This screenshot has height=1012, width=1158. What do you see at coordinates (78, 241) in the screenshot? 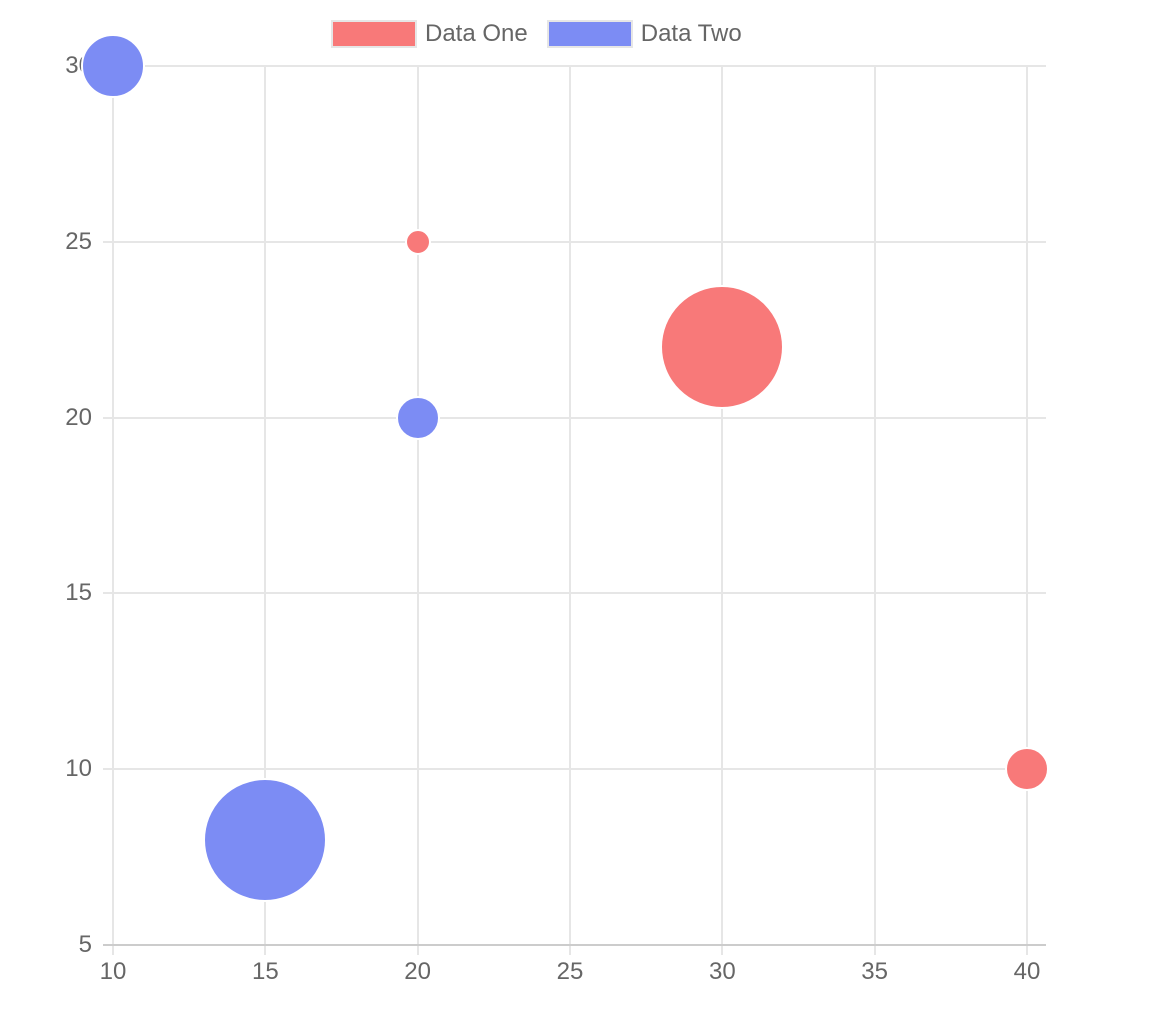
I see `y-tick-label-25: 25` at bounding box center [78, 241].